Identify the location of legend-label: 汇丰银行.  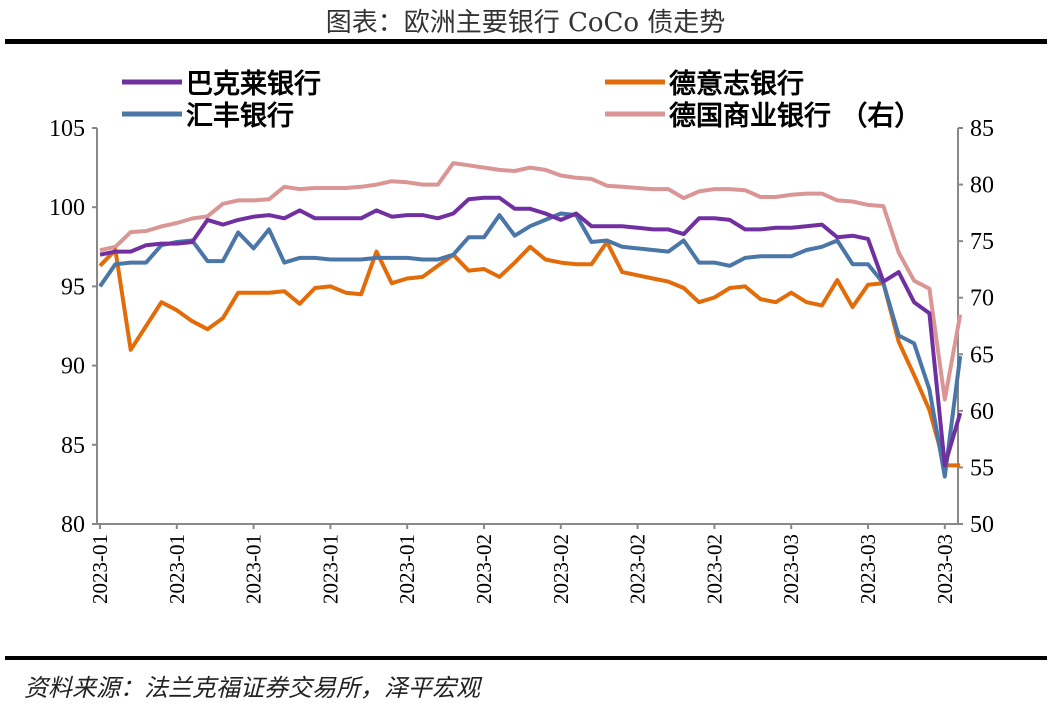
(240, 116).